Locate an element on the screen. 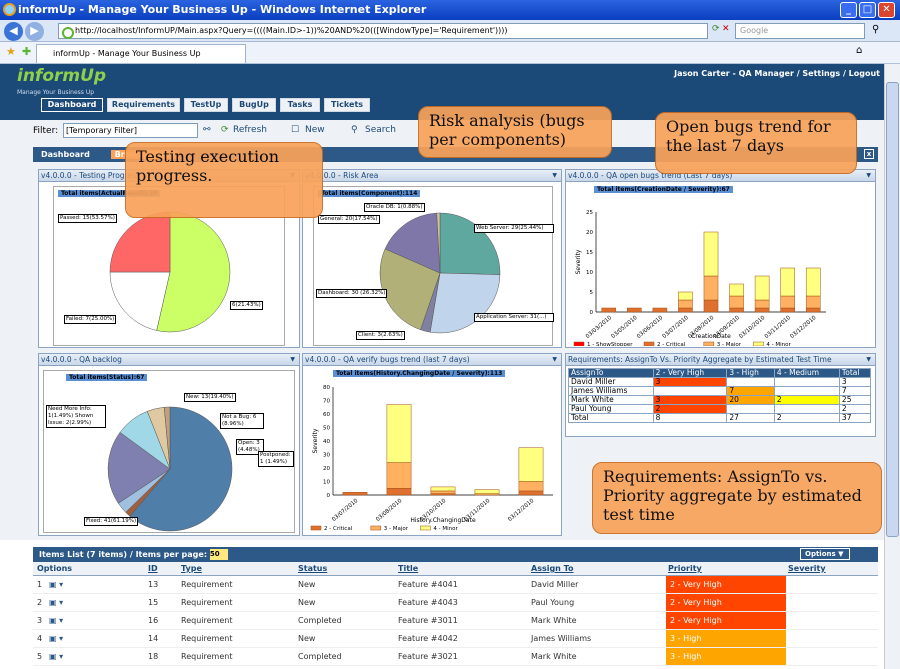 The width and height of the screenshot is (900, 669). col-very-high: 2 - Very High is located at coordinates (690, 373).